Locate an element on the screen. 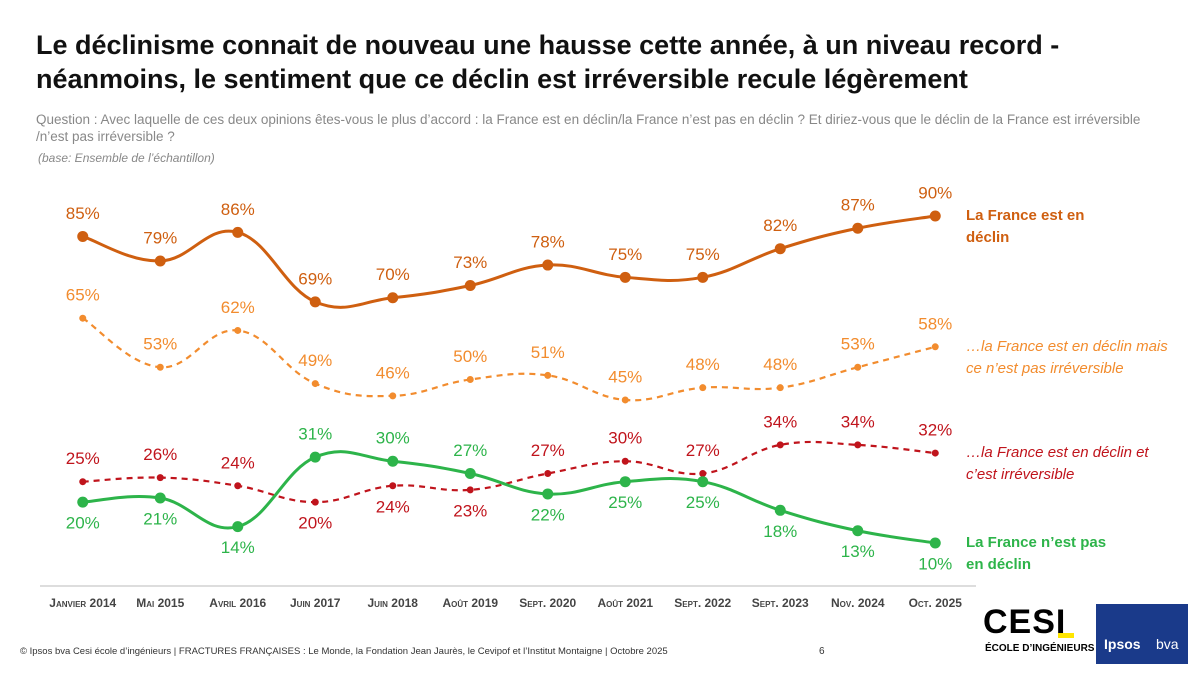 The width and height of the screenshot is (1200, 678). data-label: 31% is located at coordinates (315, 434).